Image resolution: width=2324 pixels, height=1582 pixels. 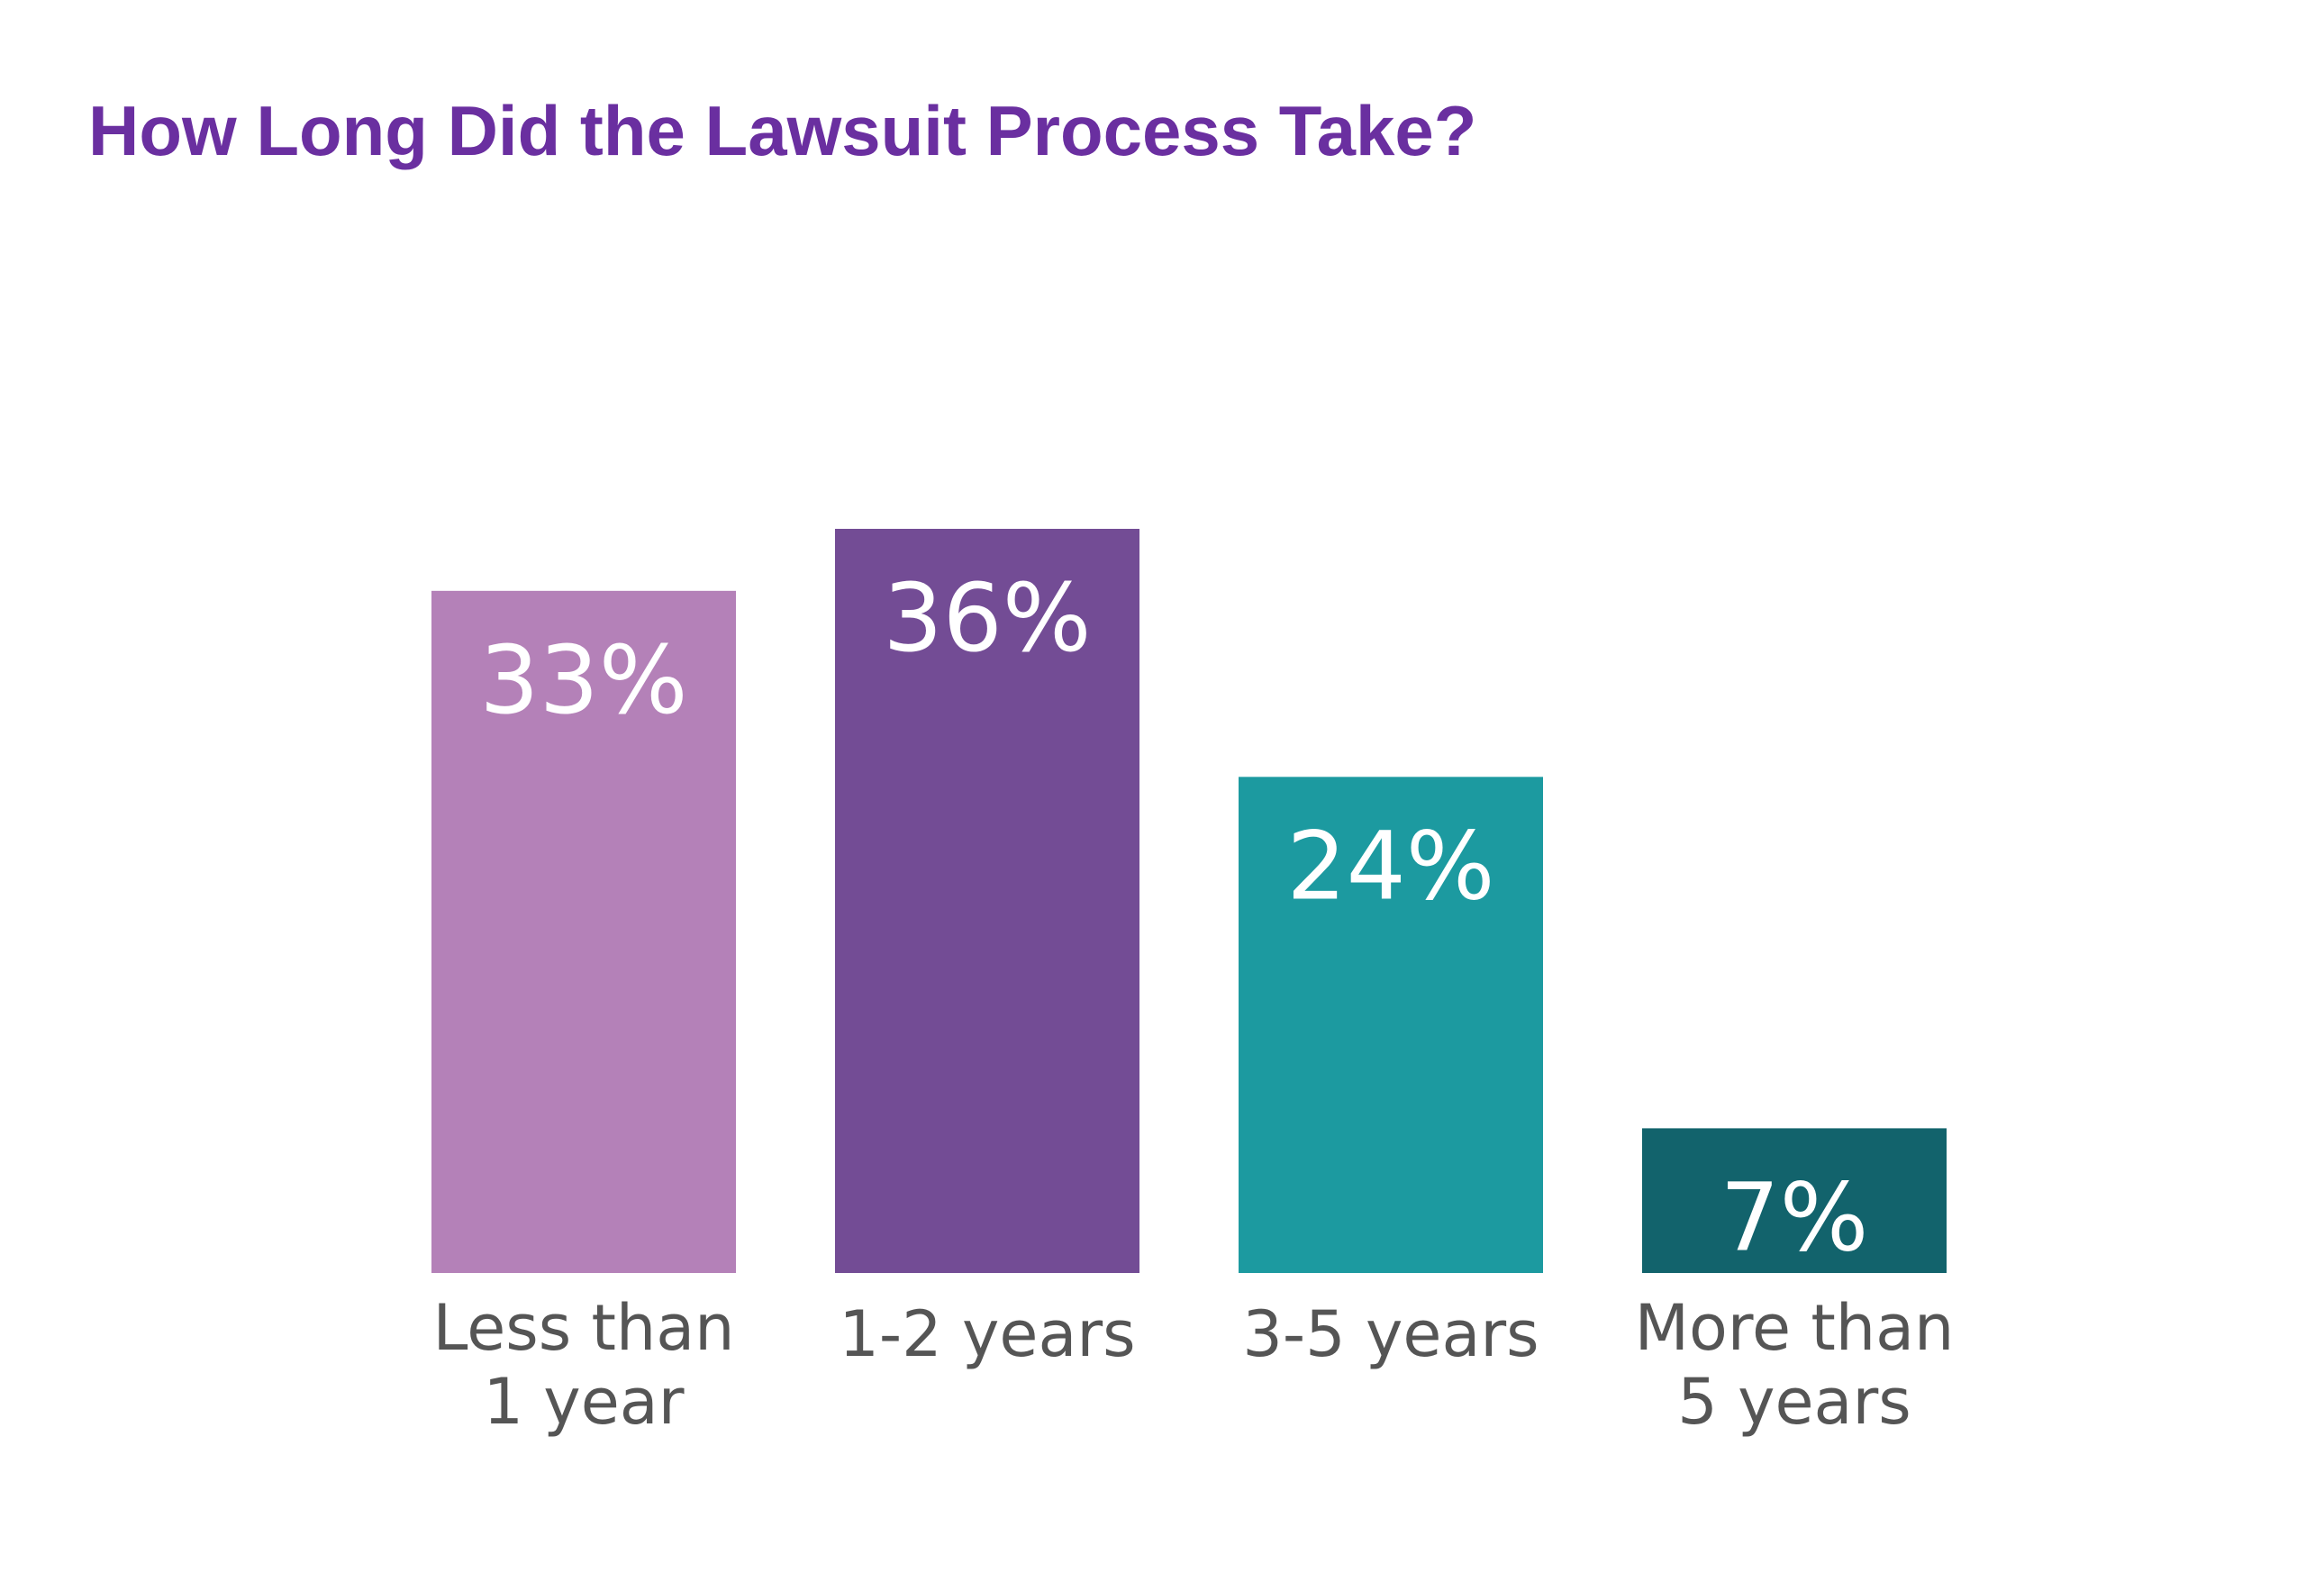 I want to click on category-label: 5 years, so click(x=1794, y=1402).